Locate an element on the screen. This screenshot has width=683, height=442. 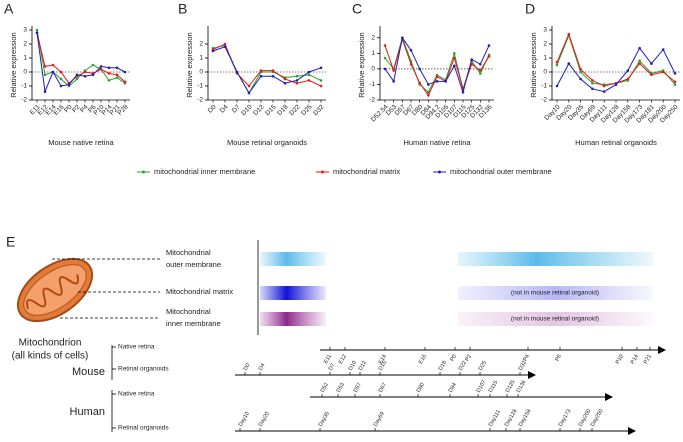
x-tick-label: D7 is located at coordinates (236, 108).